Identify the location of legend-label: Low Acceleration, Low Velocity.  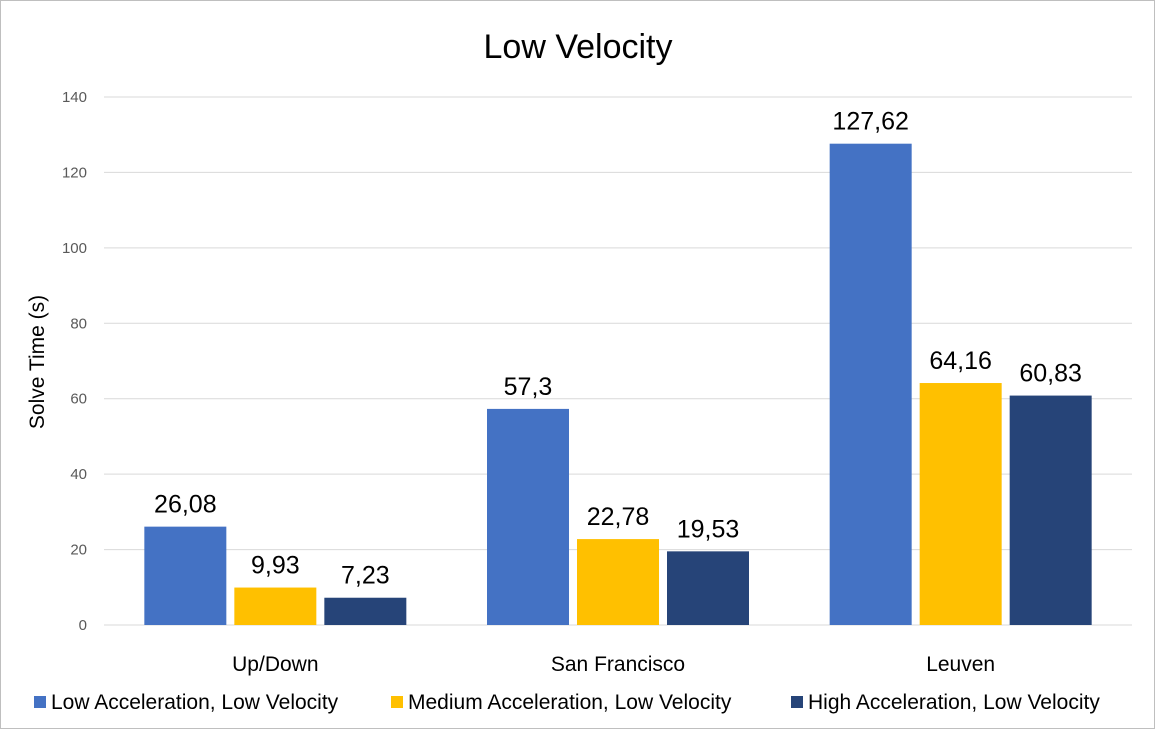
(195, 702).